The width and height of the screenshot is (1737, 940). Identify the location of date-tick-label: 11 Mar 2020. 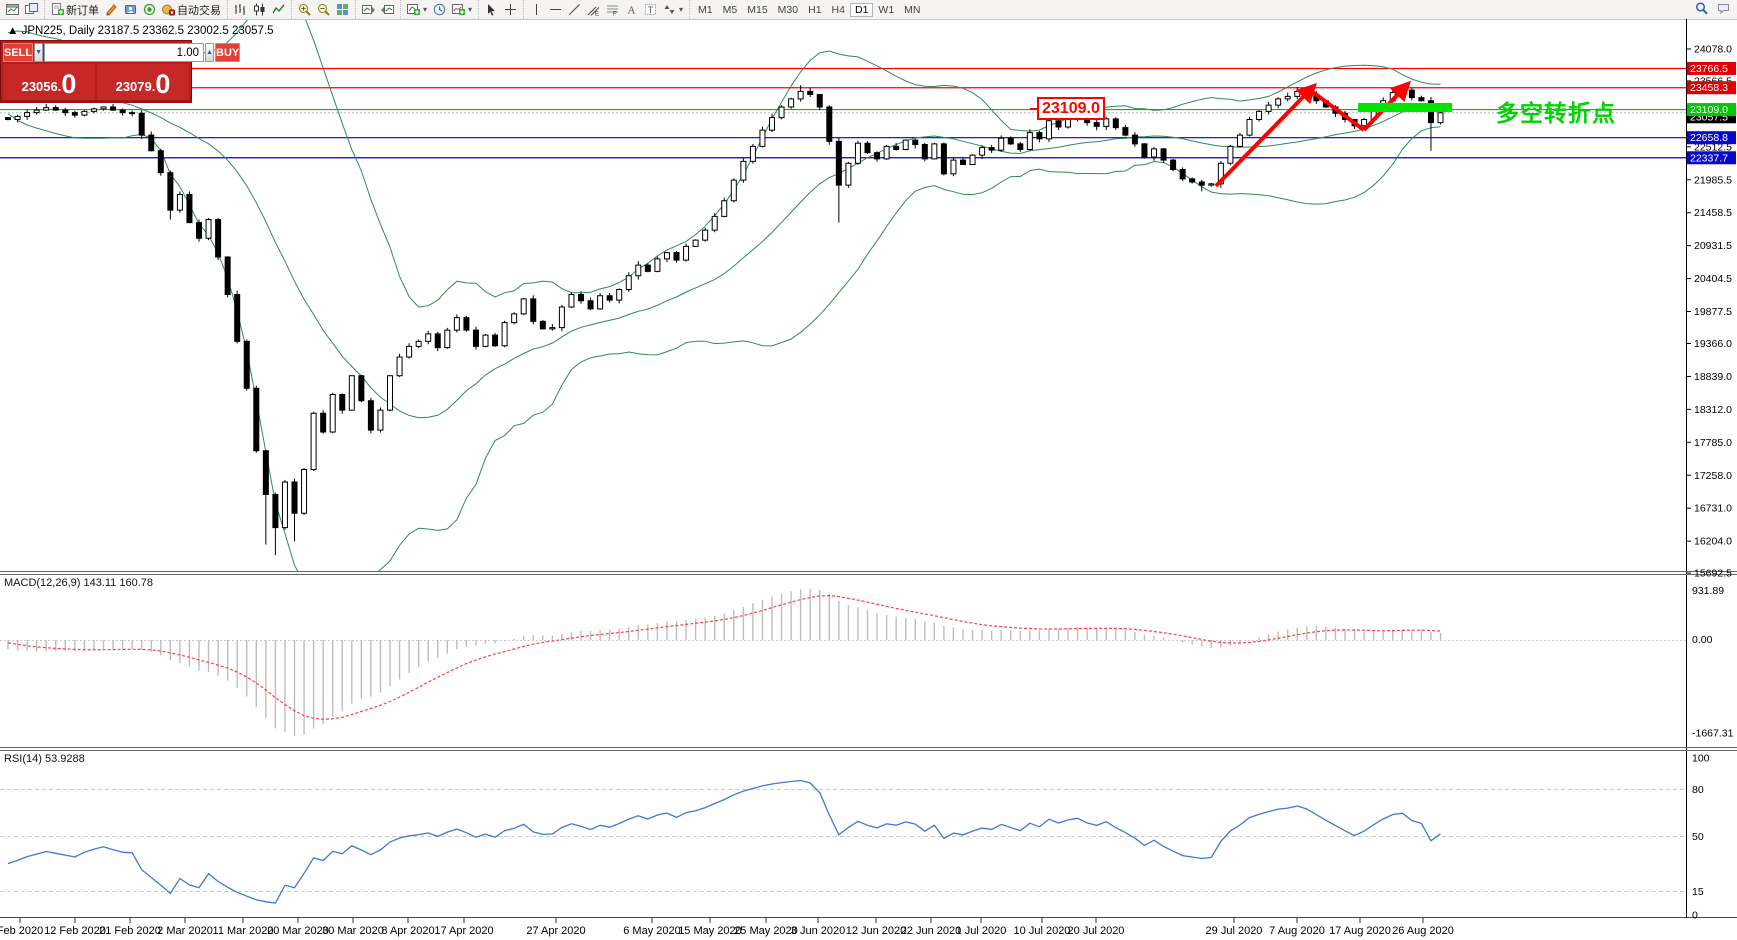
(243, 931).